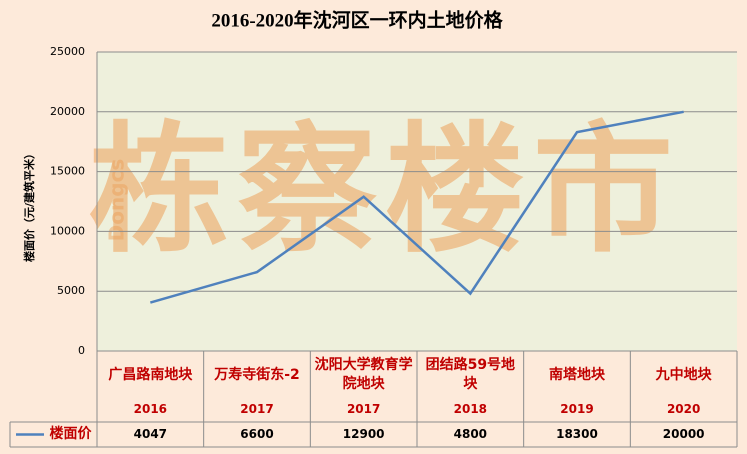 The height and width of the screenshot is (454, 747). What do you see at coordinates (577, 408) in the screenshot?
I see `category-year: 2019` at bounding box center [577, 408].